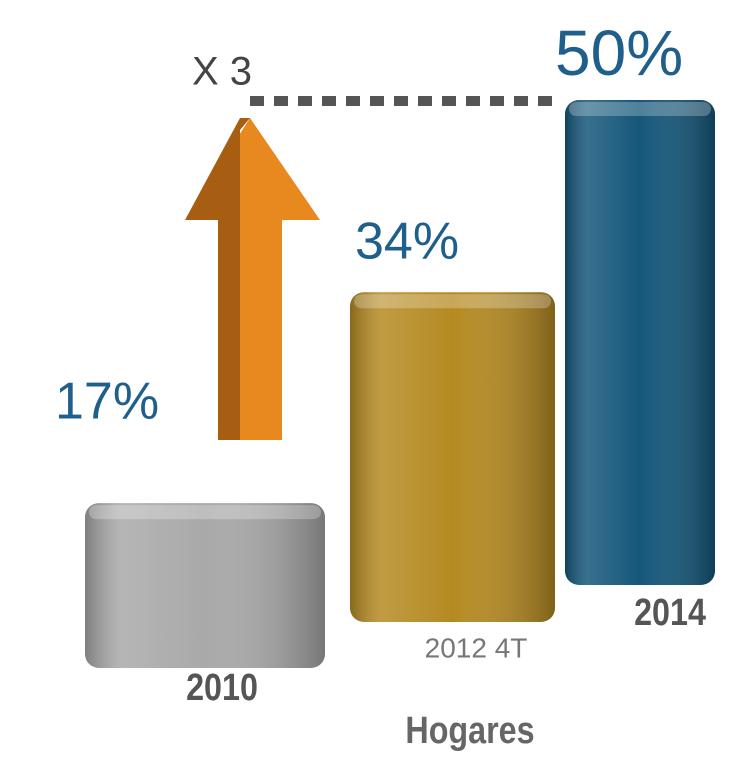 The width and height of the screenshot is (744, 757). I want to click on category-label: 2010, so click(222, 688).